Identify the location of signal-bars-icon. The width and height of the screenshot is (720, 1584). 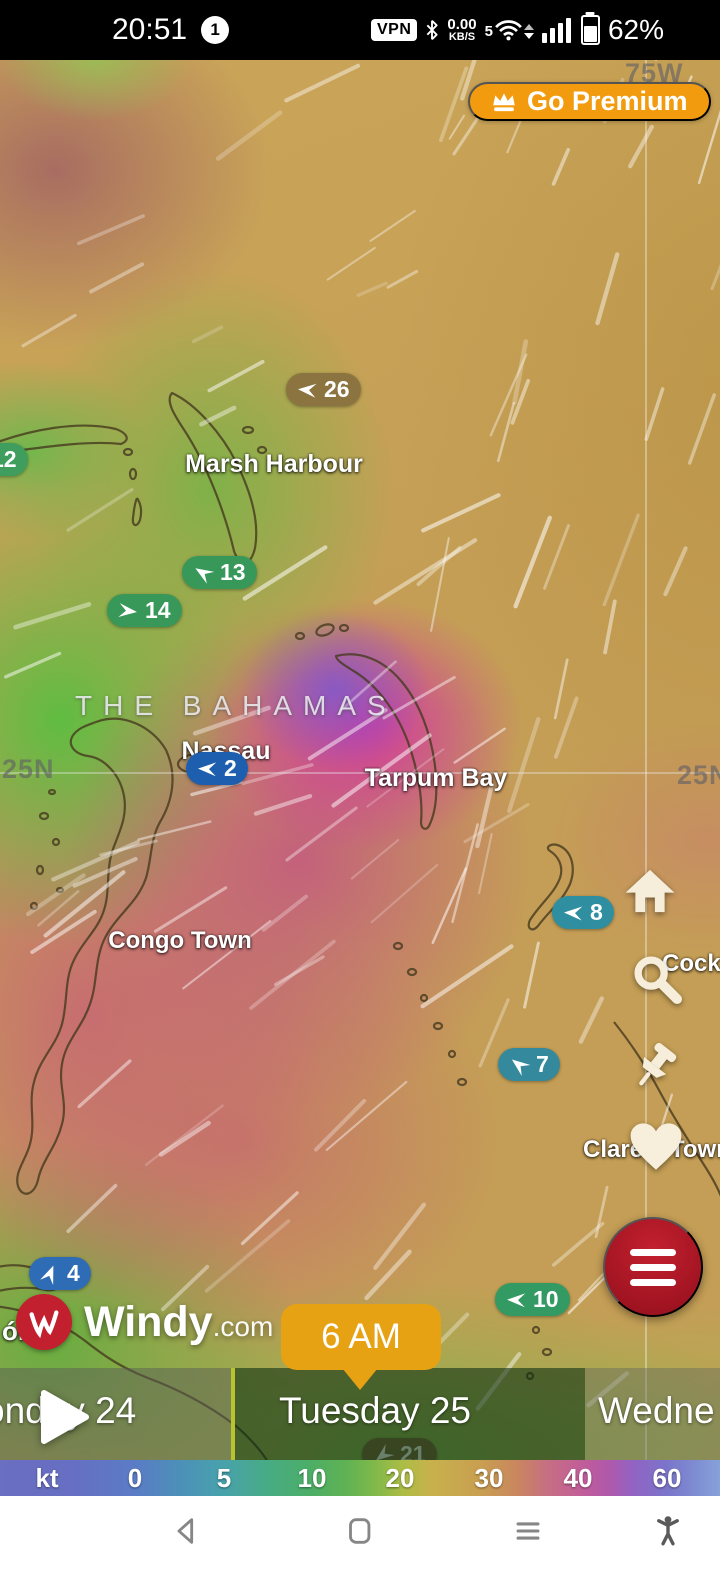
(556, 30).